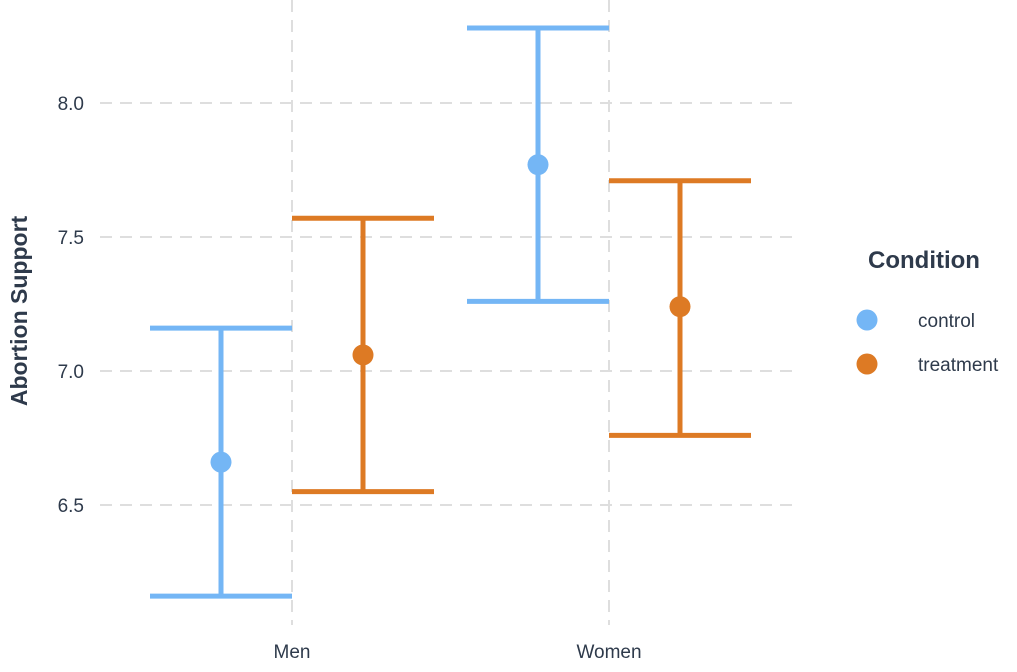  Describe the element at coordinates (915, 320) in the screenshot. I see `legend-item-control: control` at that location.